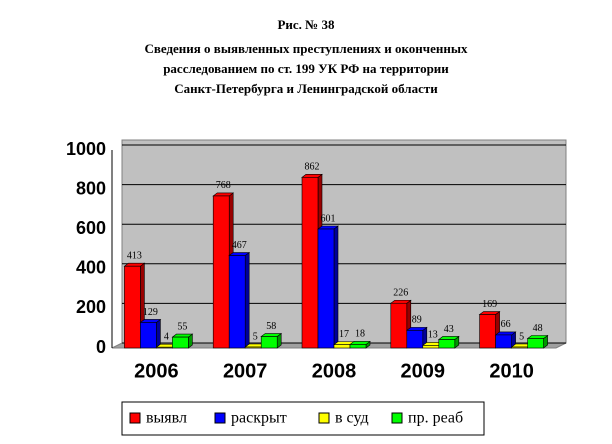  I want to click on value-label: 862, so click(312, 167).